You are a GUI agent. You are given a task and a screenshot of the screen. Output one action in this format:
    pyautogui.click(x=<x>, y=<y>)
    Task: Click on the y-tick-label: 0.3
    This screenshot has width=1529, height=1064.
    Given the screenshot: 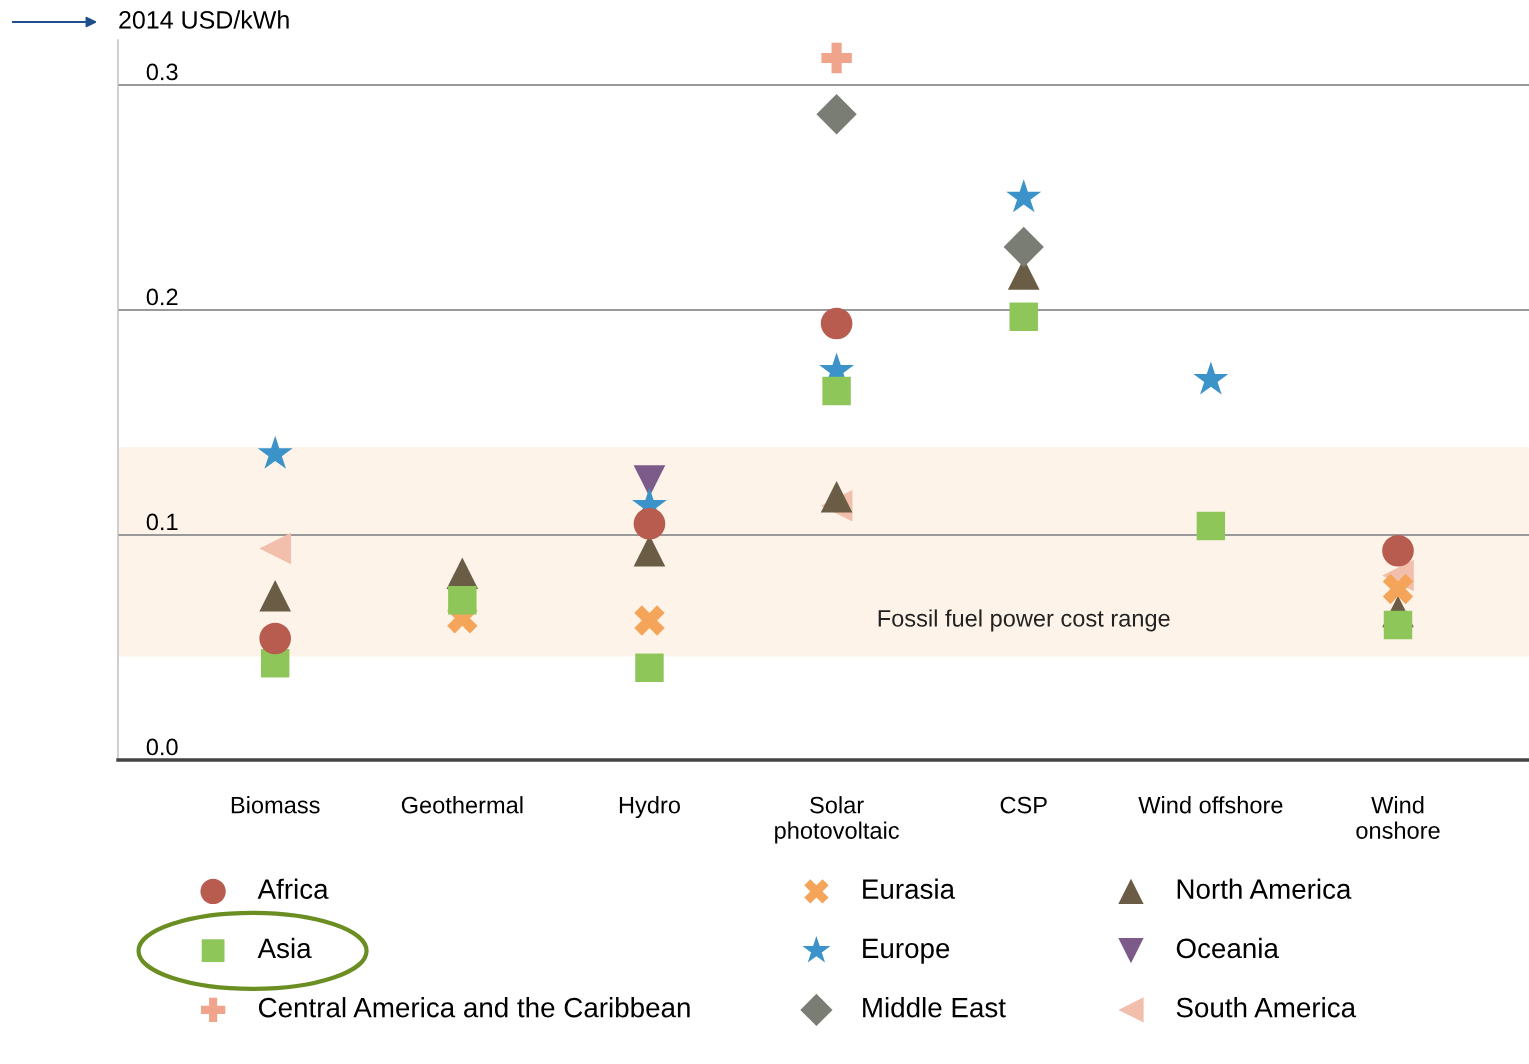 What is the action you would take?
    pyautogui.click(x=162, y=72)
    